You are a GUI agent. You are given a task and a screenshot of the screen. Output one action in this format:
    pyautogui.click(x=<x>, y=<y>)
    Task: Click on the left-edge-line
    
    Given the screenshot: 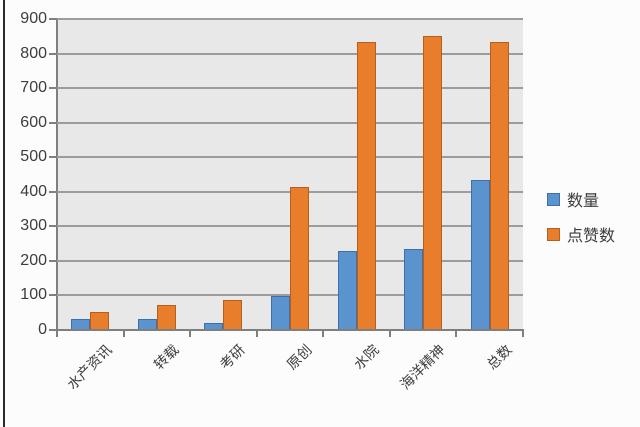 What is the action you would take?
    pyautogui.click(x=4, y=213)
    